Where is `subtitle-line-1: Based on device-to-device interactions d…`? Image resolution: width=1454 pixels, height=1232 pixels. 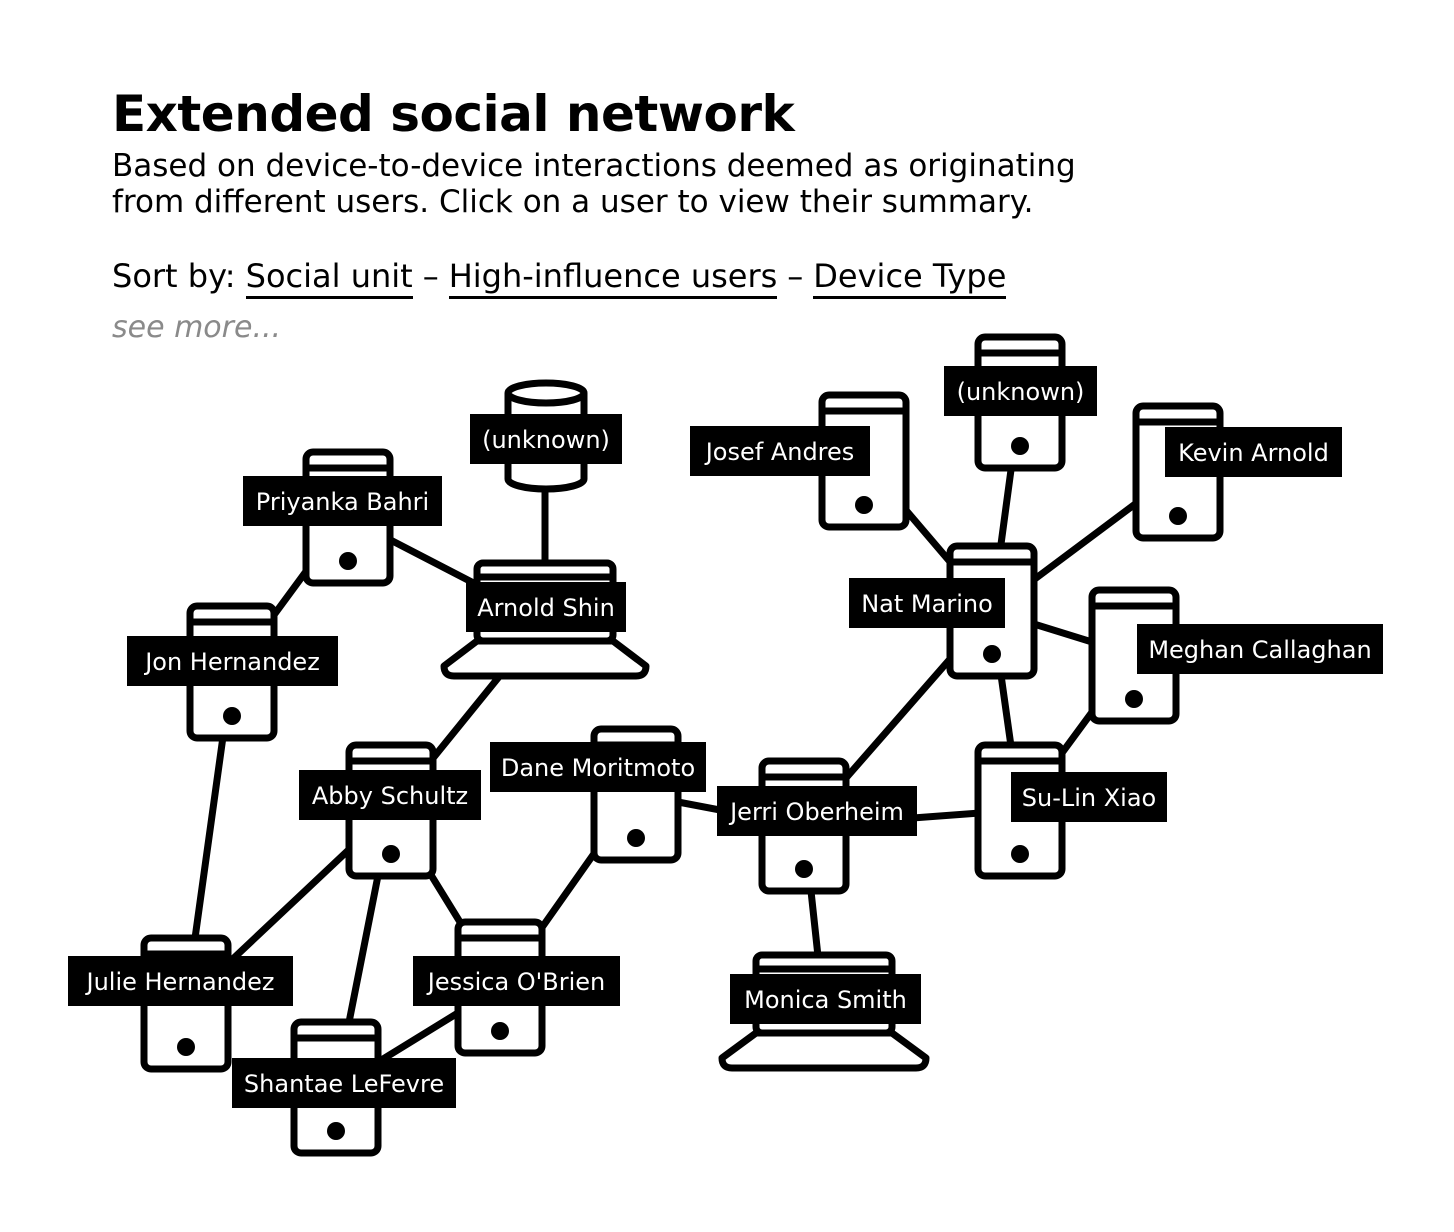 subtitle-line-1: Based on device-to-device interactions d… is located at coordinates (594, 166).